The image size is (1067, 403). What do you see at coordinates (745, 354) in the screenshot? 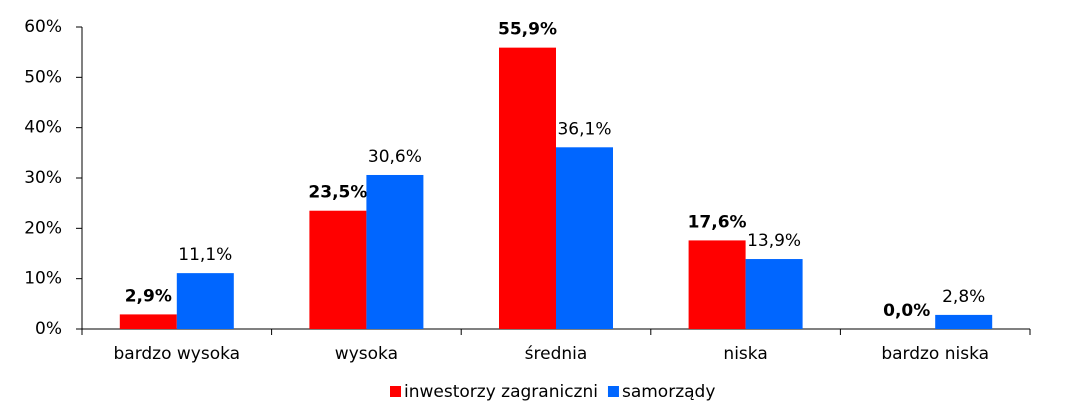
I see `x-tick-label: niska` at bounding box center [745, 354].